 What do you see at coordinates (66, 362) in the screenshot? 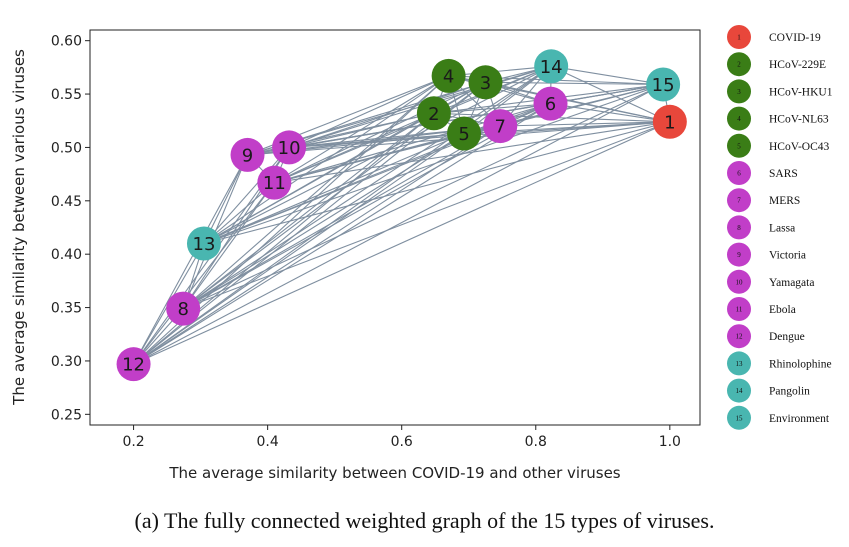
I see `y-tick-label: 0.30` at bounding box center [66, 362].